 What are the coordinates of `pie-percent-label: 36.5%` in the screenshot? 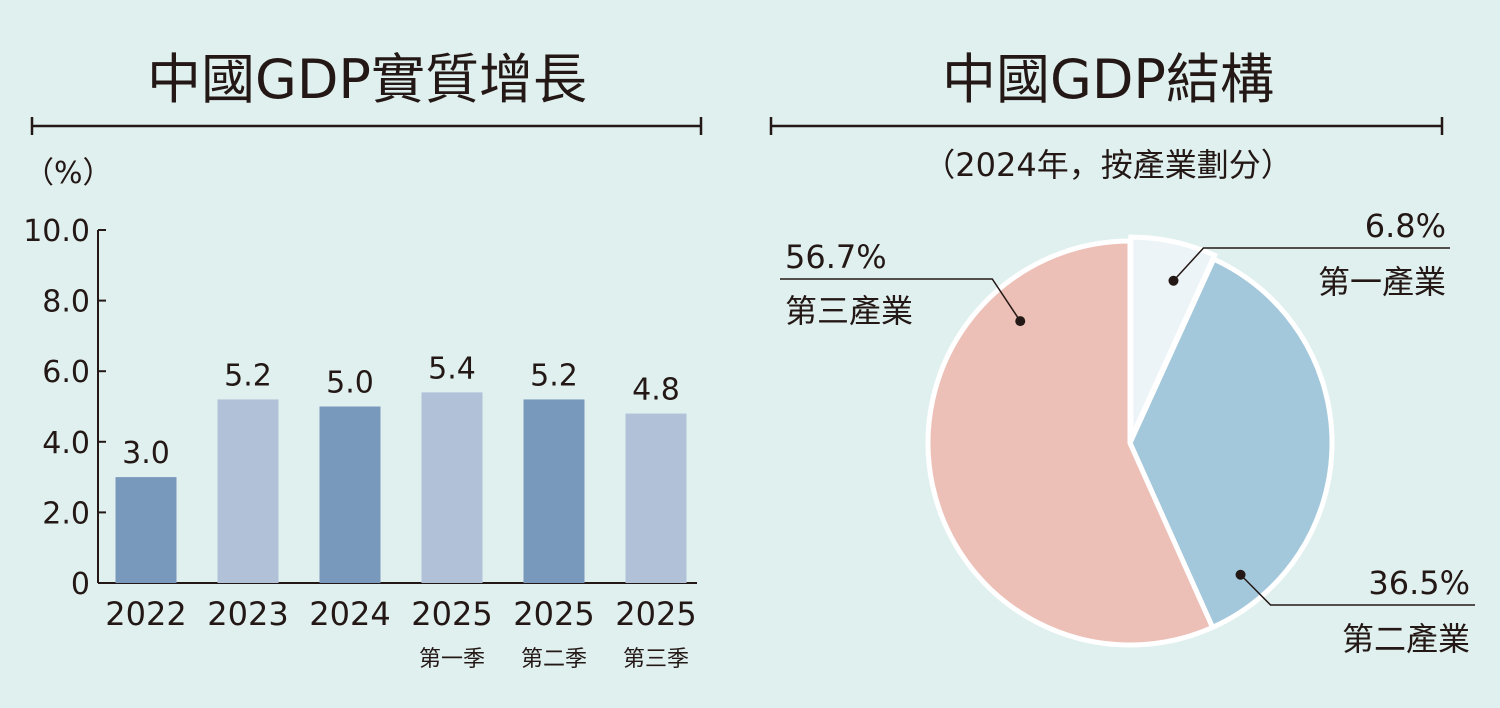 It's located at (1419, 583).